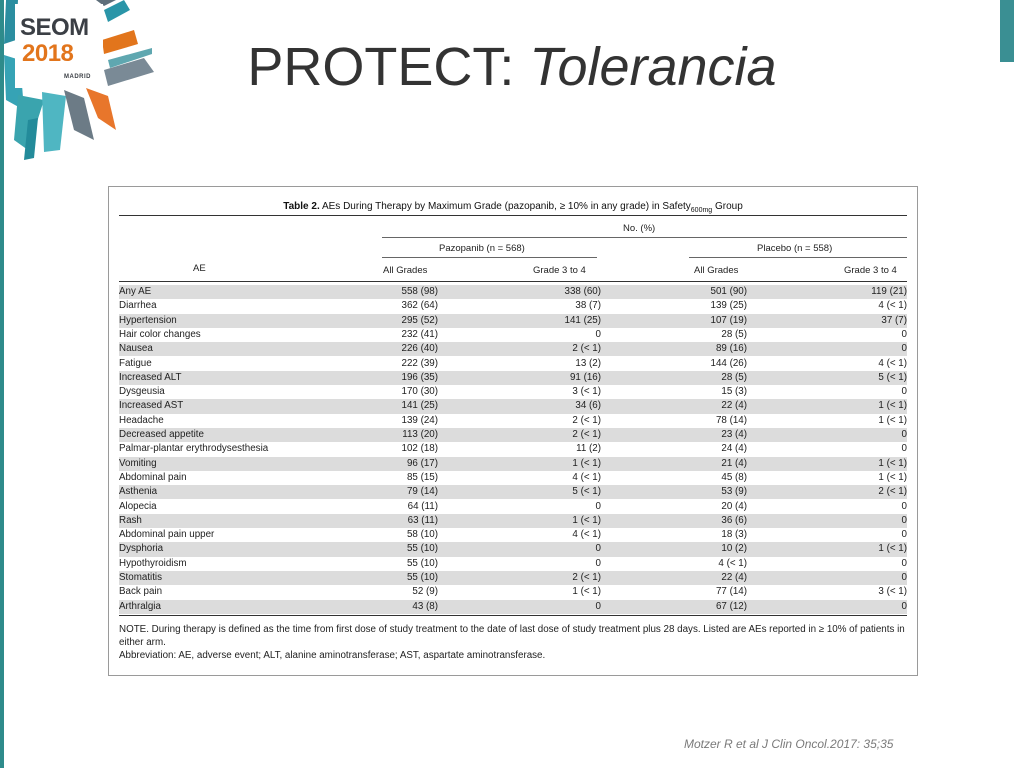 This screenshot has height=768, width=1024. I want to click on cell-placebo-all-grades: 15 (3), so click(734, 392).